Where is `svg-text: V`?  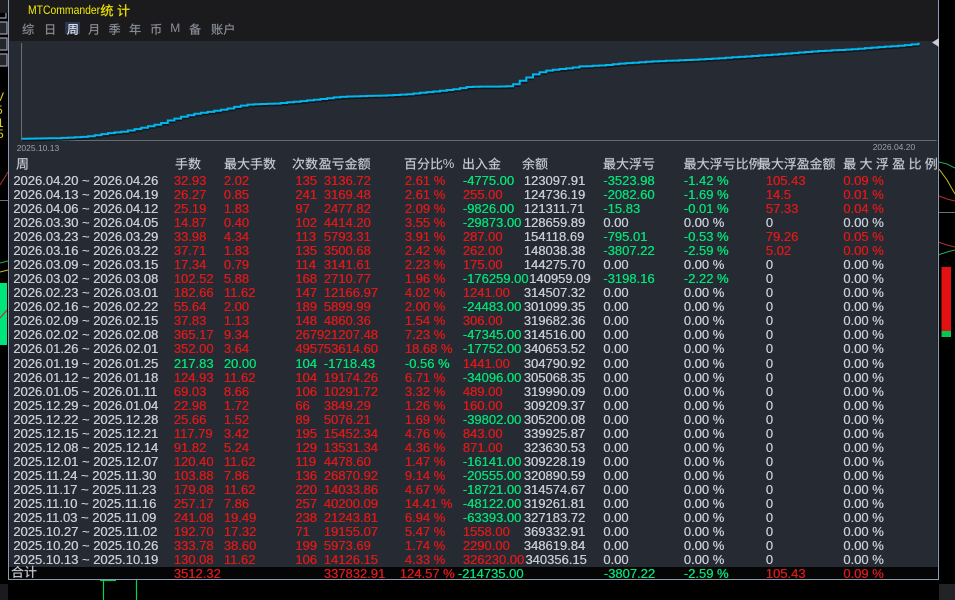 svg-text: V is located at coordinates (2, 97).